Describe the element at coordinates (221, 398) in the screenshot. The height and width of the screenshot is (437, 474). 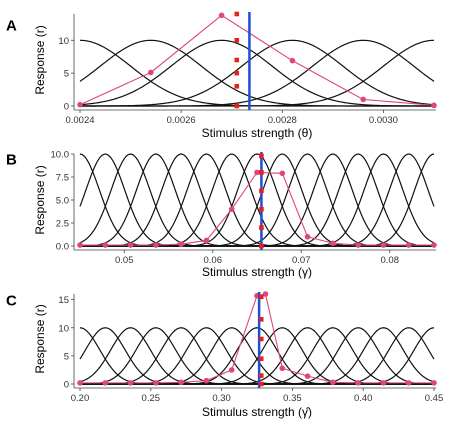
I see `x-tick-label: 0.30` at that location.